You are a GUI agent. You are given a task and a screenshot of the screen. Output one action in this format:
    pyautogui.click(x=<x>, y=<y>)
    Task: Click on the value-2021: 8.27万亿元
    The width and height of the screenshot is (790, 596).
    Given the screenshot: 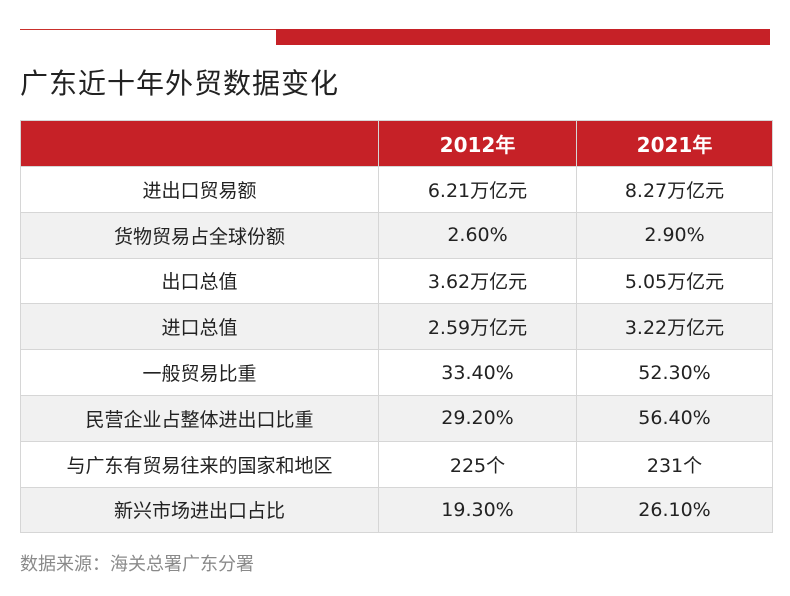 What is the action you would take?
    pyautogui.click(x=674, y=189)
    